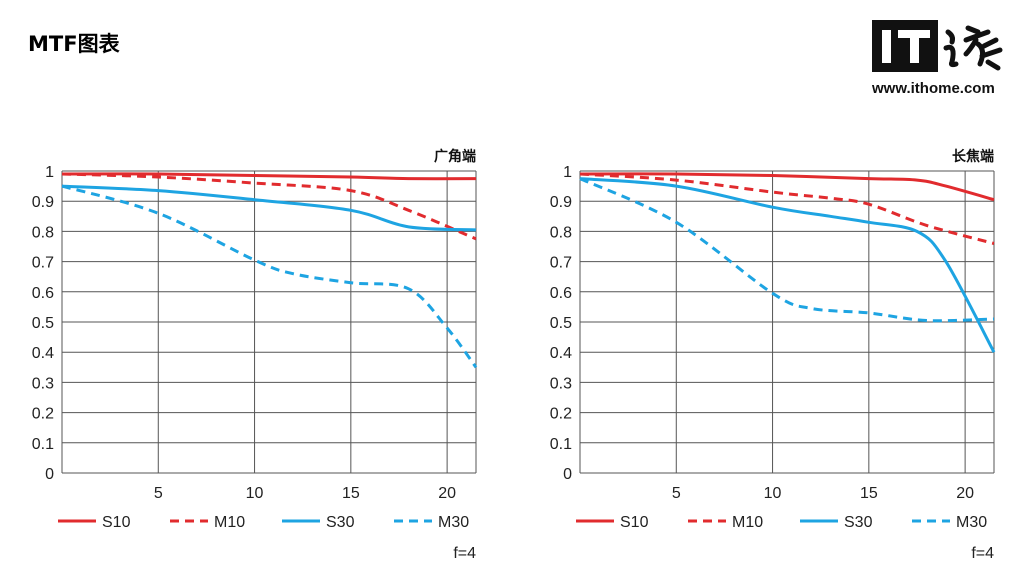 The height and width of the screenshot is (578, 1024). I want to click on chart-subtitle: 长焦端, so click(973, 156).